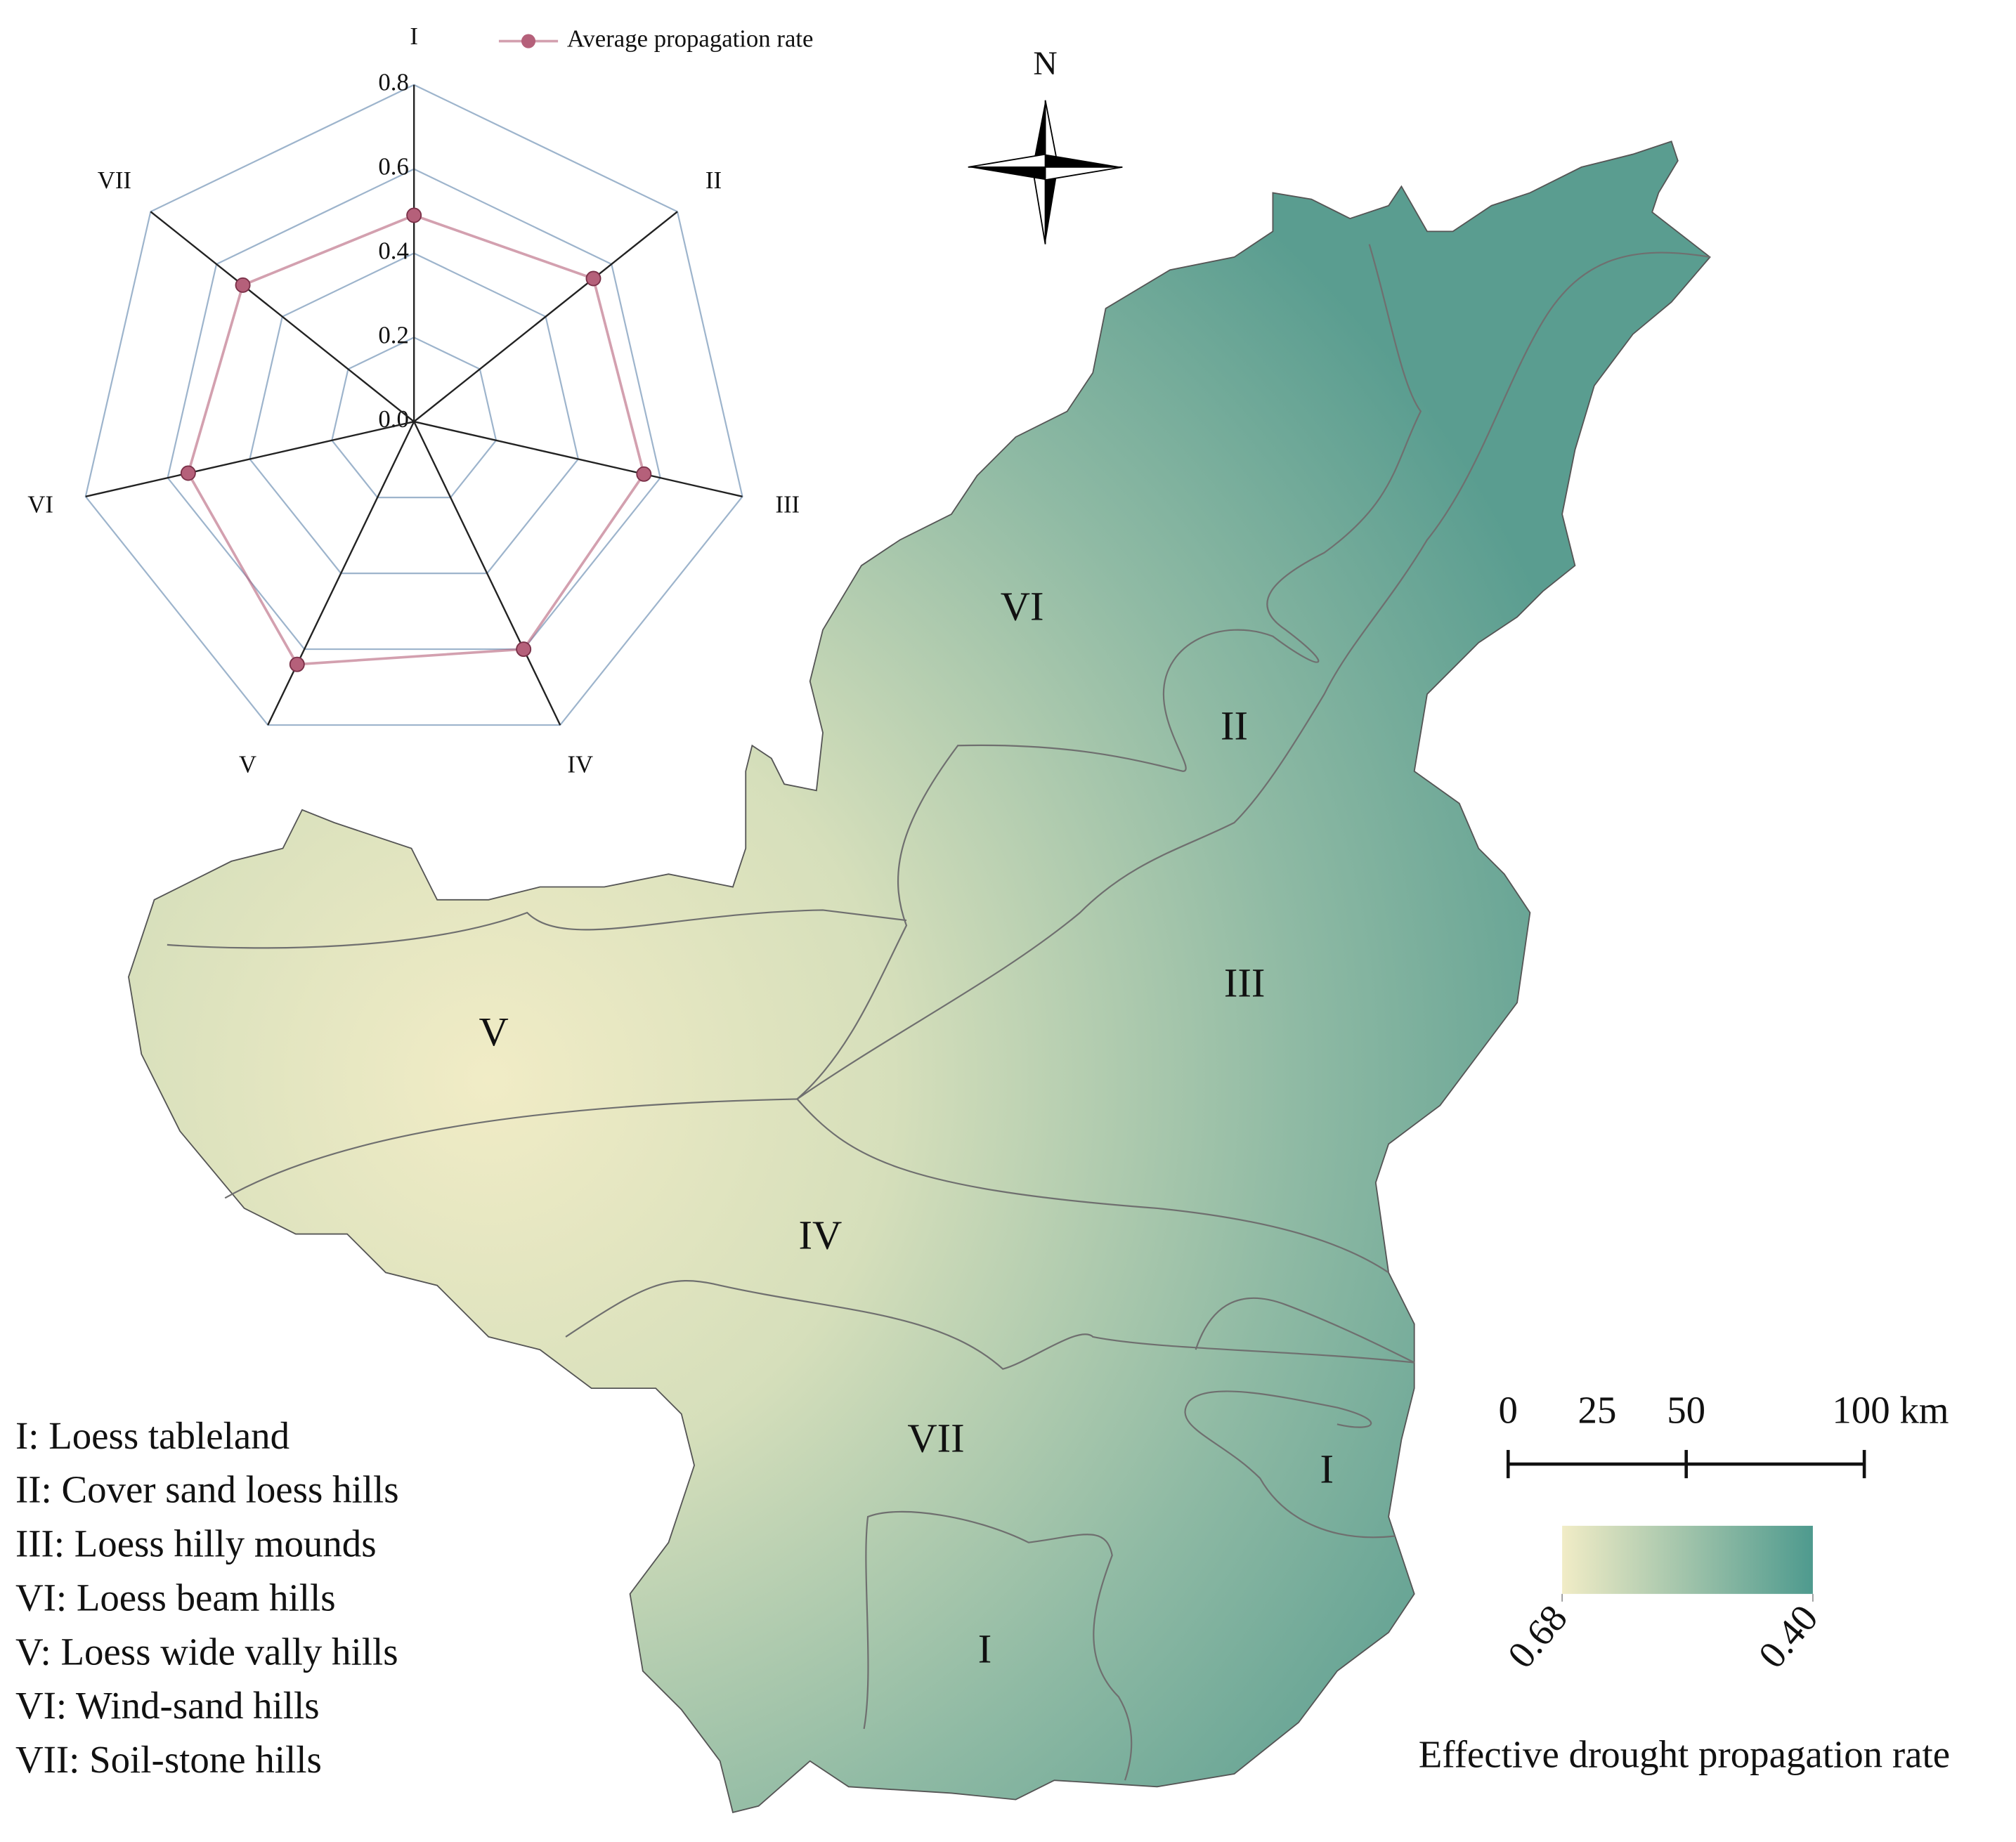  Describe the element at coordinates (168, 1759) in the screenshot. I see `legend-item: VII: Soil-stone hills` at that location.